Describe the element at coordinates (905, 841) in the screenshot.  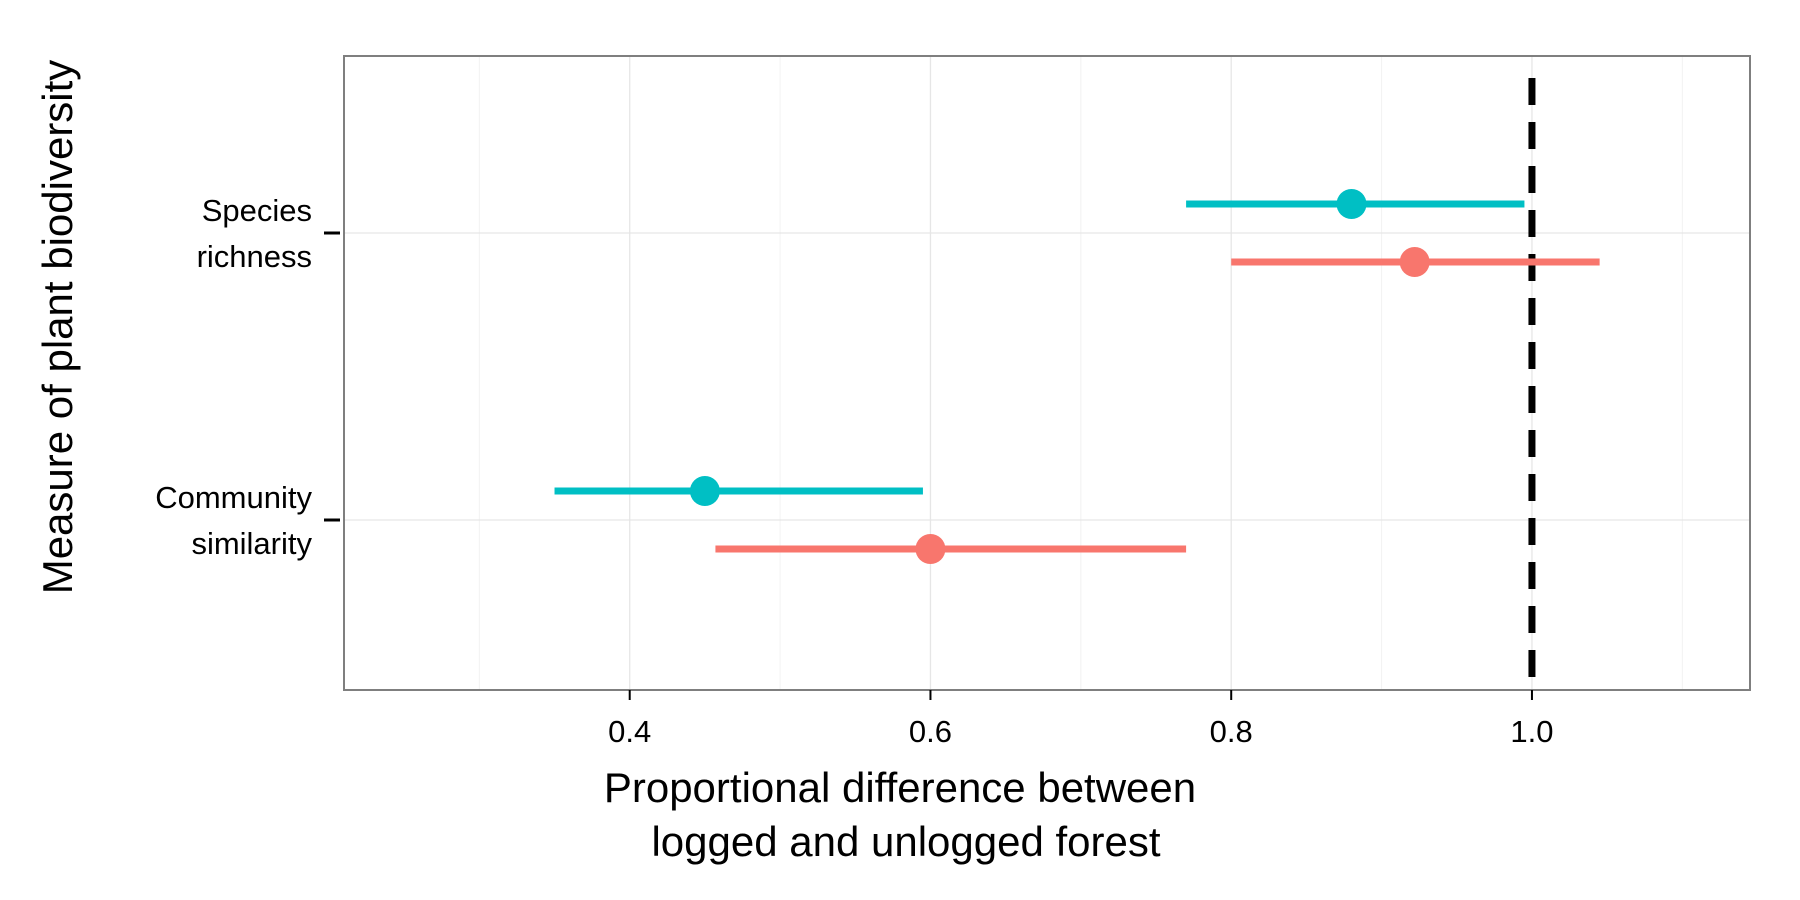
I see `x-axis-title-line2: logged and unlogged forest` at that location.